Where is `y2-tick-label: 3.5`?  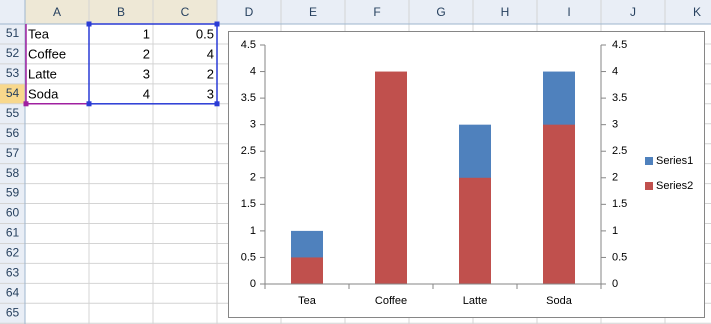
y2-tick-label: 3.5 is located at coordinates (619, 98).